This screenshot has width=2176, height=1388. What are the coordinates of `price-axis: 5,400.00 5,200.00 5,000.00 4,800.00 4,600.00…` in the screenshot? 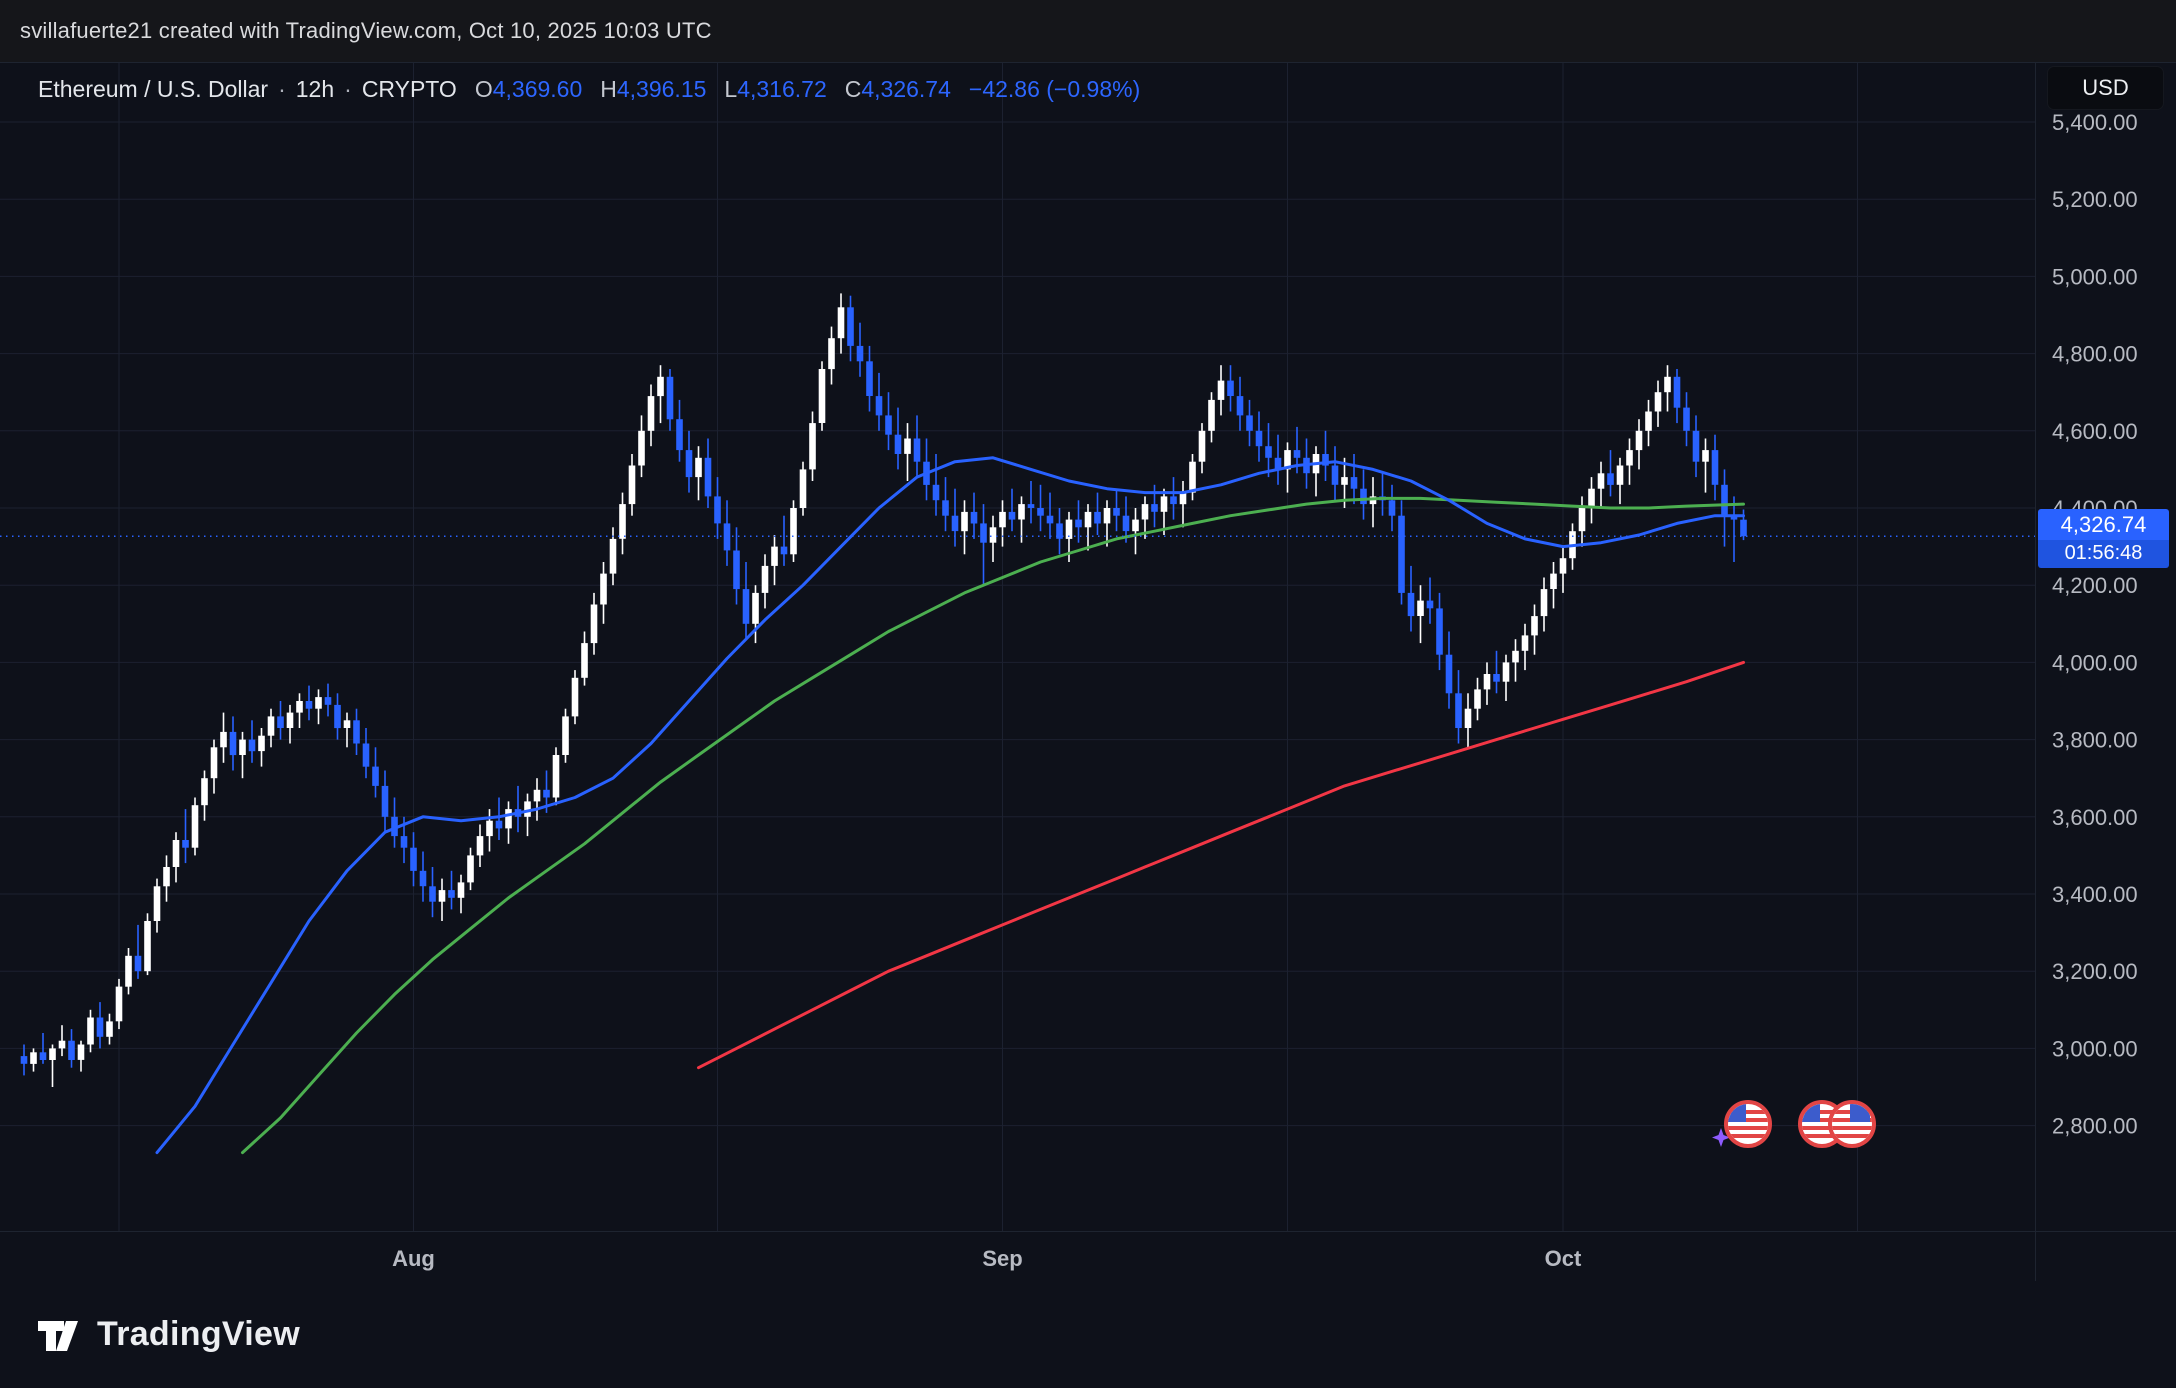 It's located at (2095, 624).